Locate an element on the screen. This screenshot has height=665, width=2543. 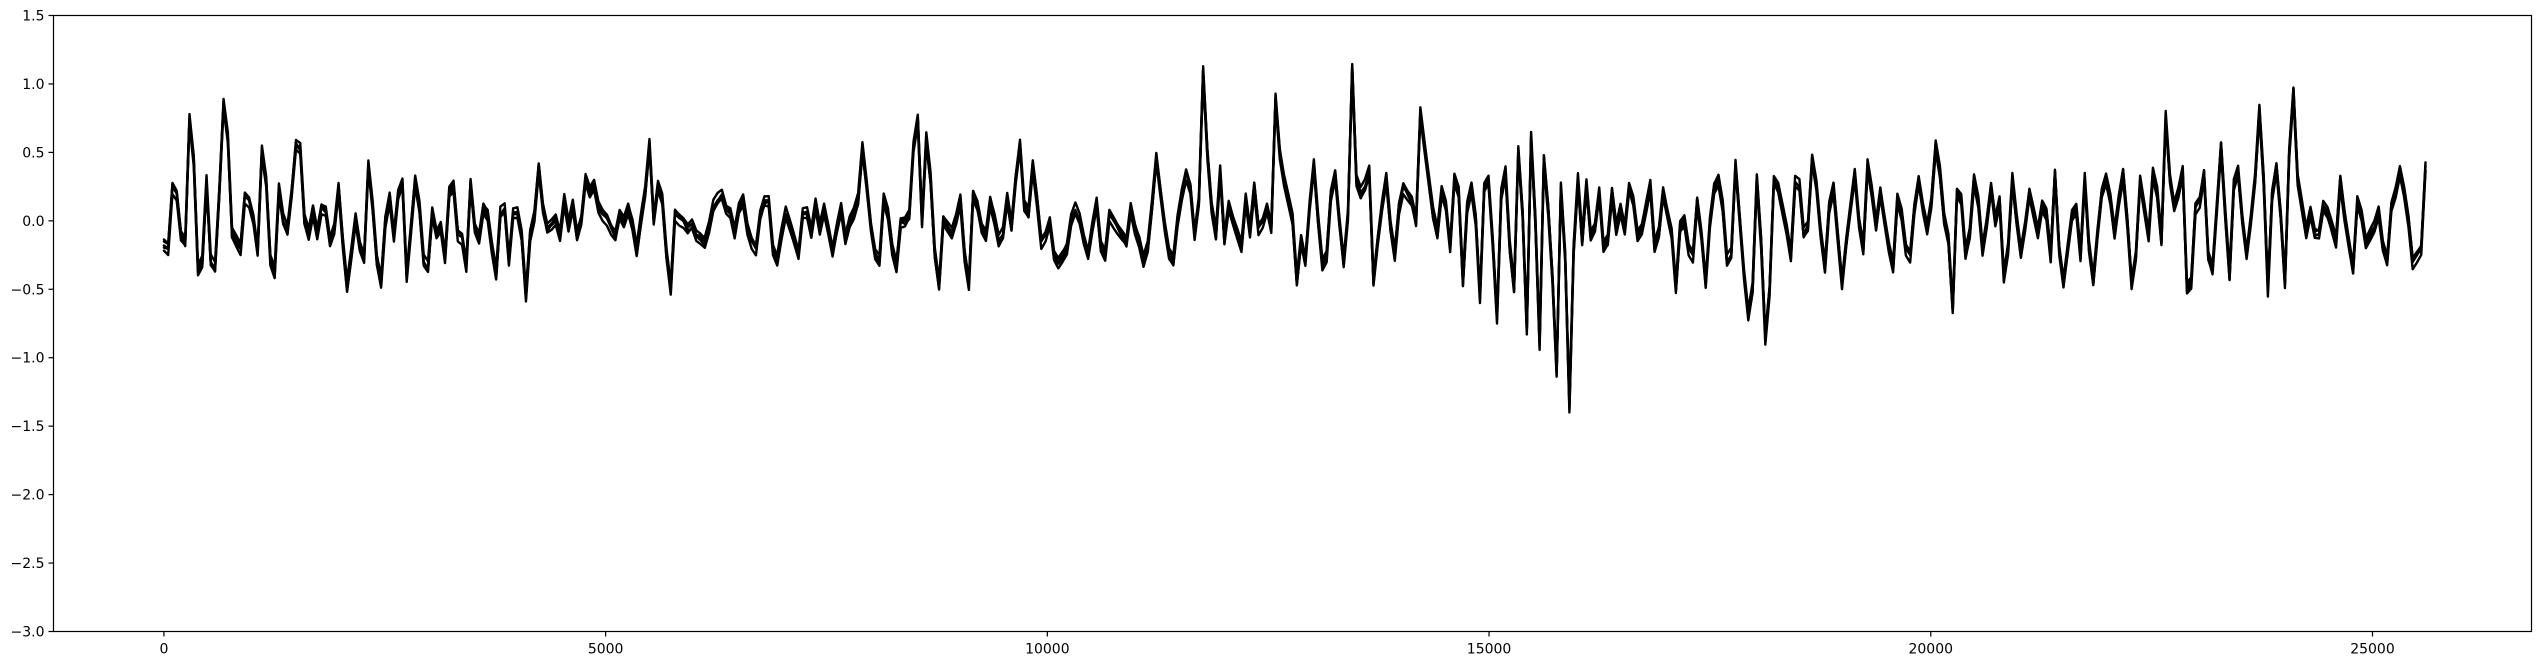
x-tick-label: 25000 is located at coordinates (2372, 650).